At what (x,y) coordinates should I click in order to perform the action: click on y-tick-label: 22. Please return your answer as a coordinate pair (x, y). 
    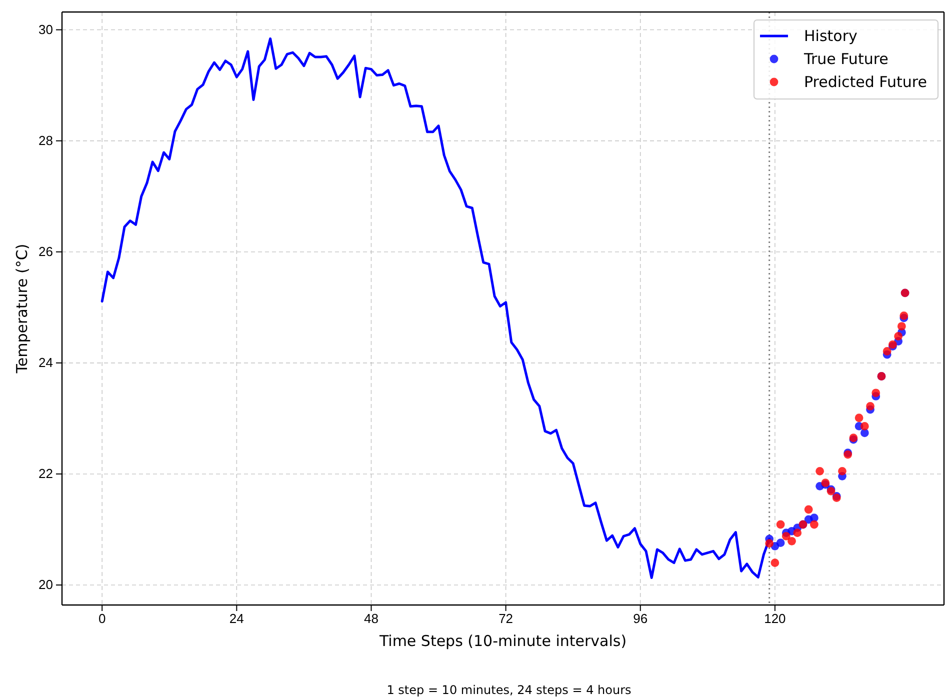
    Looking at the image, I should click on (45, 474).